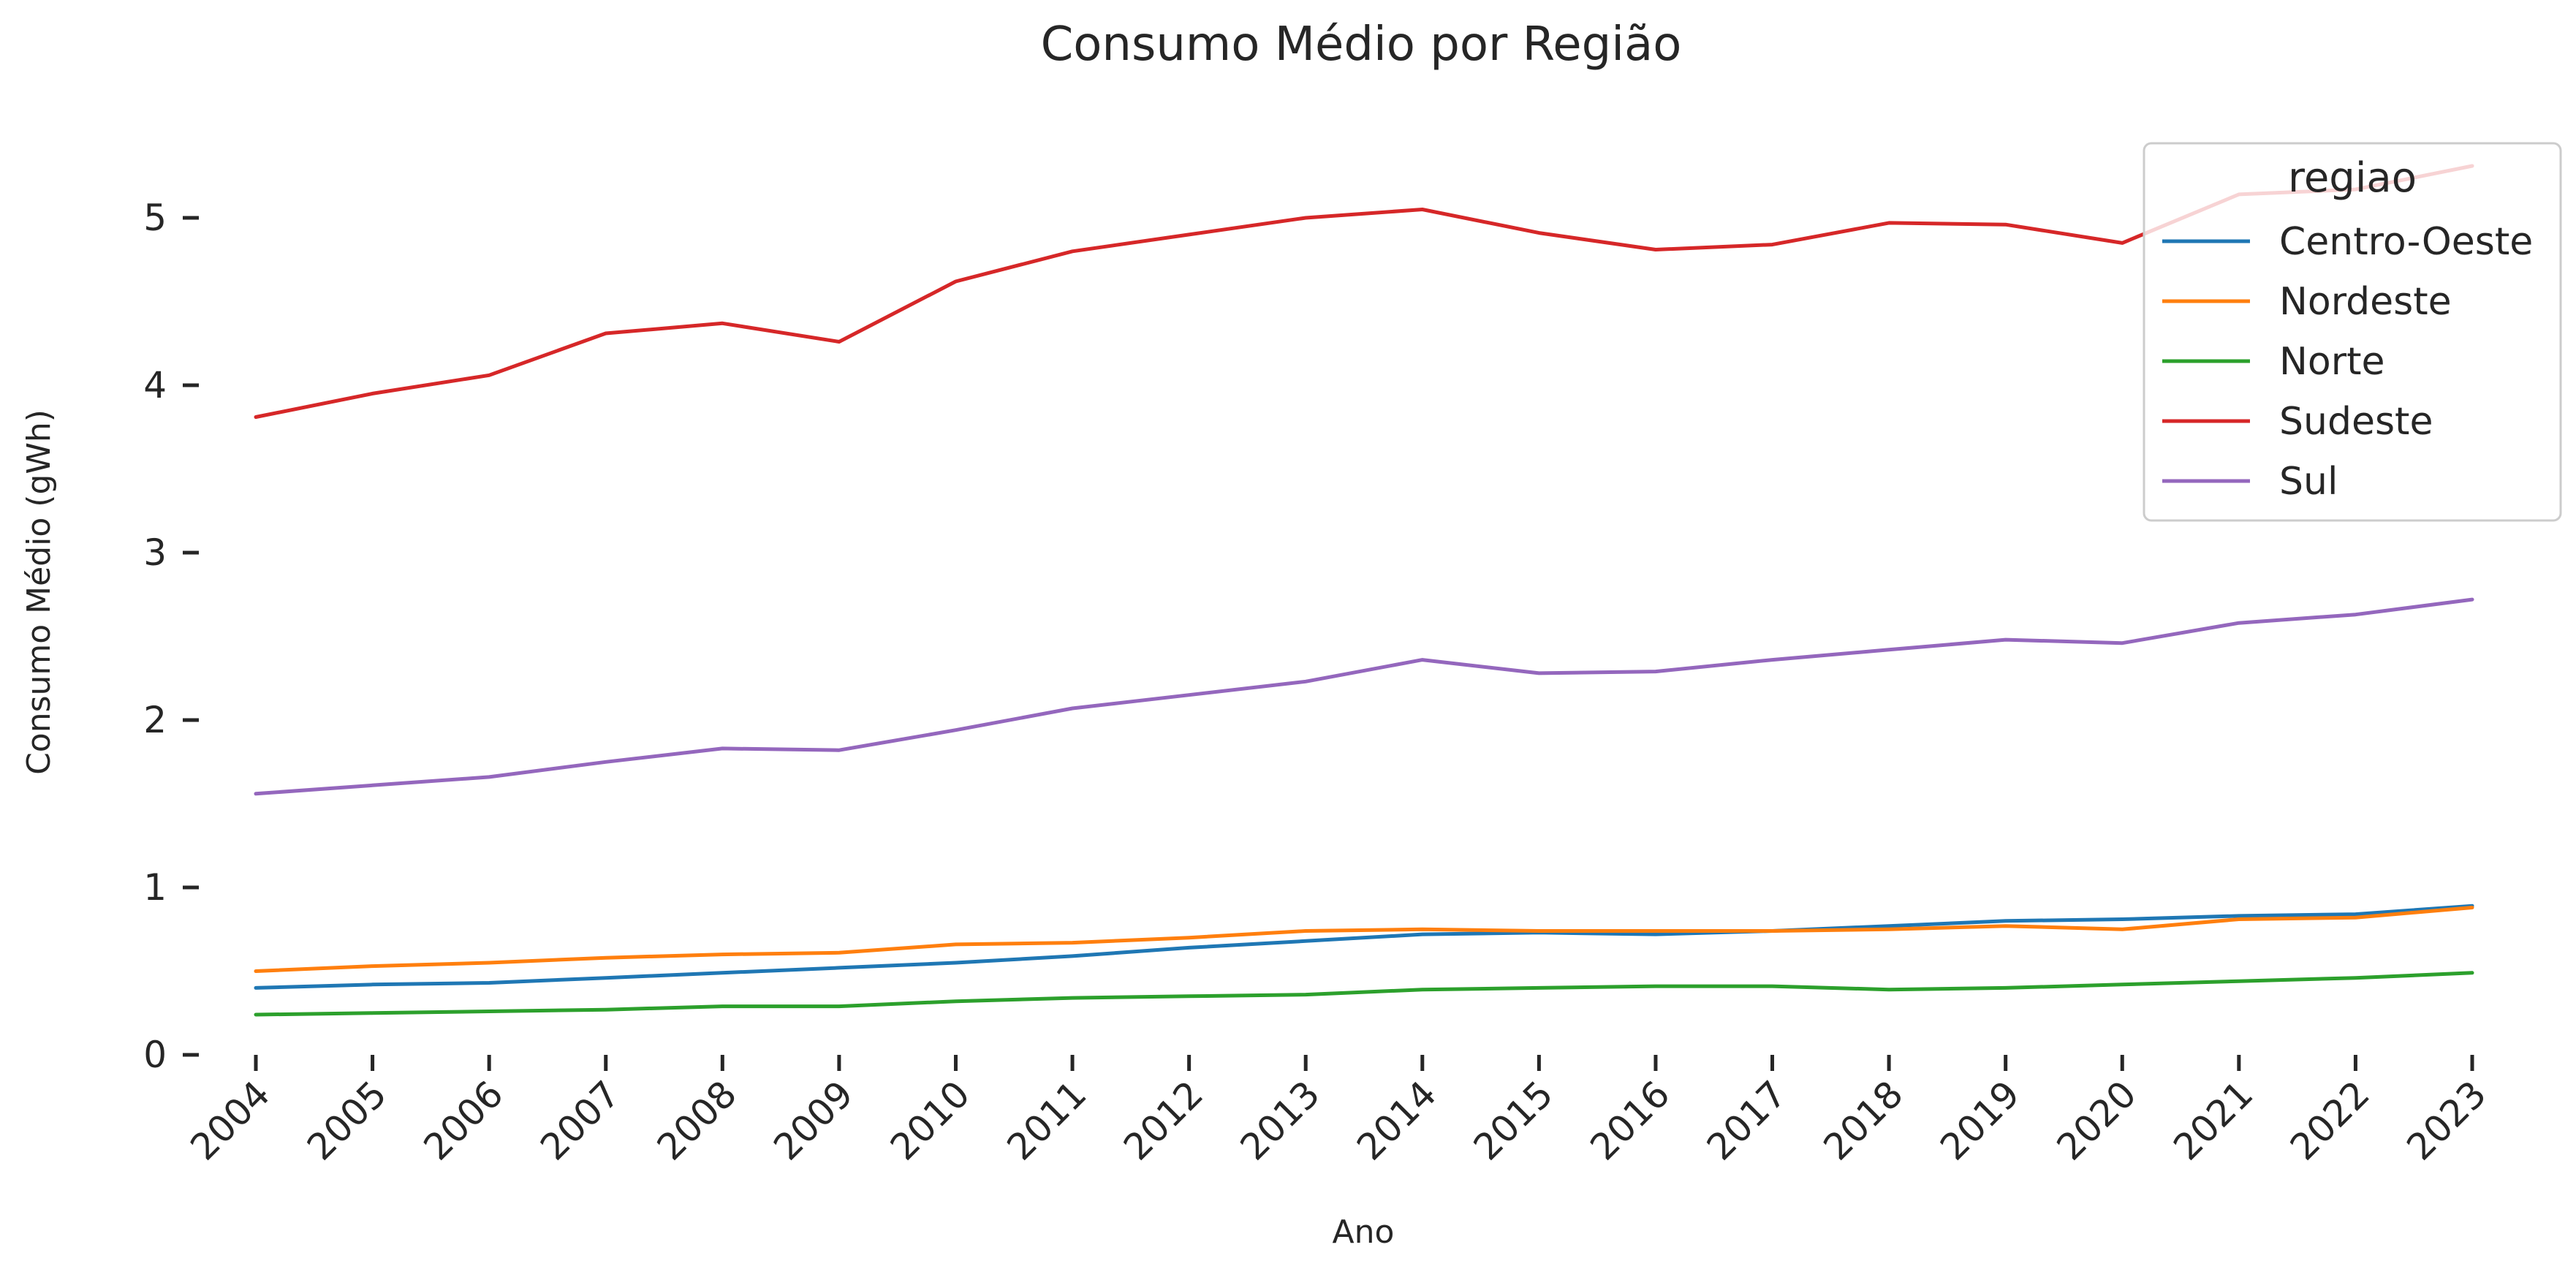  What do you see at coordinates (1047, 1120) in the screenshot?
I see `x-tick-label: 2011` at bounding box center [1047, 1120].